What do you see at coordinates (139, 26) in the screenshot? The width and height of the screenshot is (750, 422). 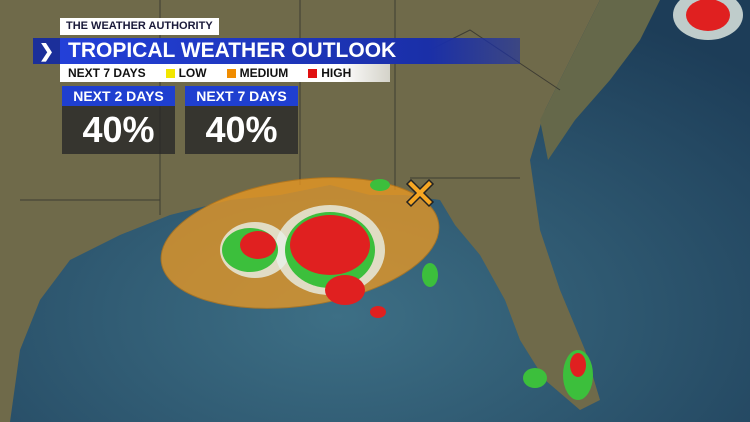 I see `brand: THE WEATHER AUTHORITY` at bounding box center [139, 26].